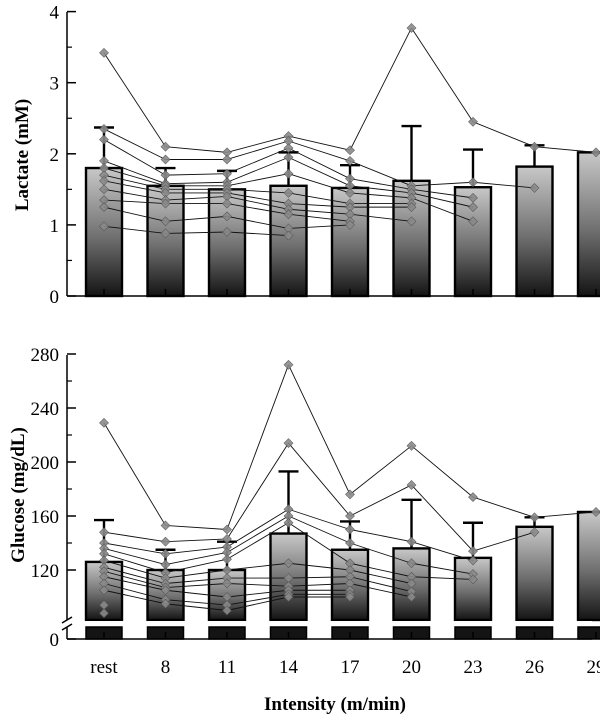 This screenshot has height=719, width=600. Describe the element at coordinates (227, 667) in the screenshot. I see `x-tick-label-11: 11` at that location.